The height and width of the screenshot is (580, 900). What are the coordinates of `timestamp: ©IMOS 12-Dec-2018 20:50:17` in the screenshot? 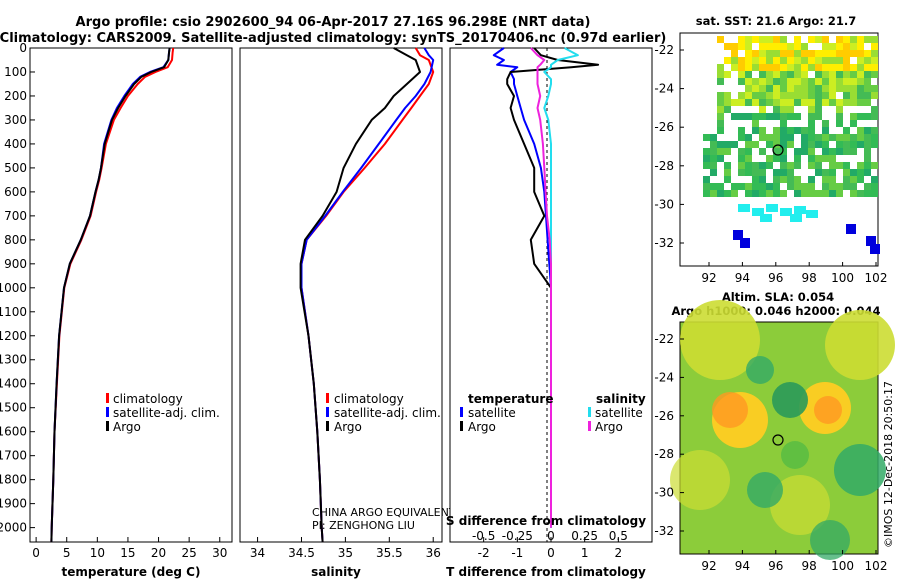 It's located at (888, 464).